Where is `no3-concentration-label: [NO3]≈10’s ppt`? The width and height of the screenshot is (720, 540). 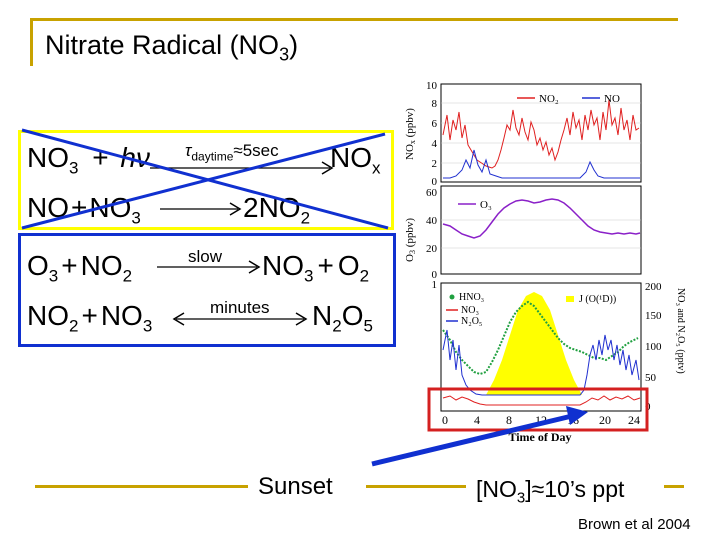
no3-concentration-label: [NO3]≈10’s ppt is located at coordinates (550, 491).